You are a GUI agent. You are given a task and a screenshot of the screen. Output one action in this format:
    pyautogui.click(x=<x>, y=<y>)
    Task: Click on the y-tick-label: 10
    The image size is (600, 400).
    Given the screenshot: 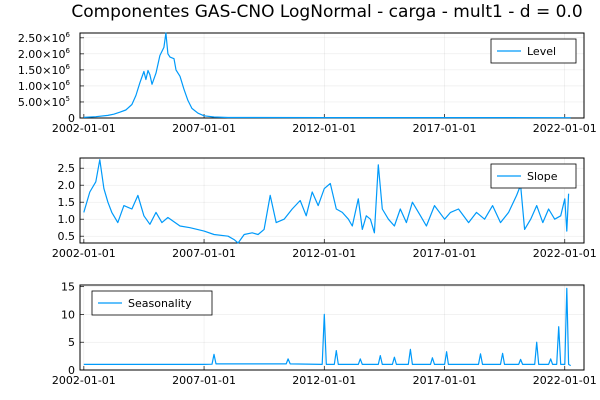 What is the action you would take?
    pyautogui.click(x=68, y=314)
    